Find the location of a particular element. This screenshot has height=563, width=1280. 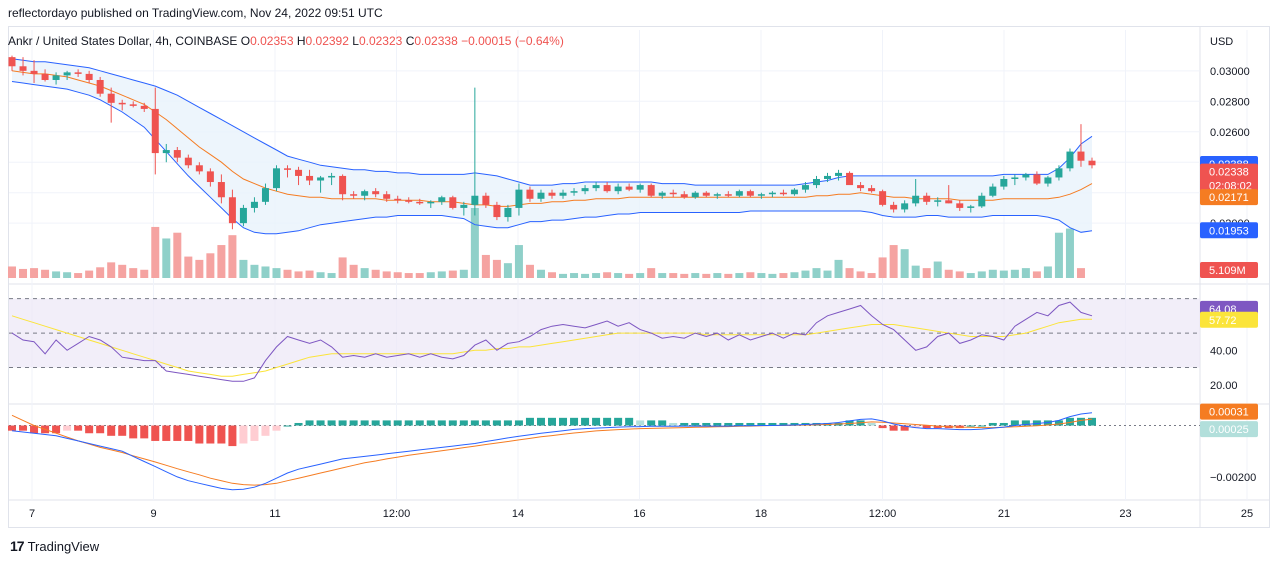

high-label: H is located at coordinates (301, 41).